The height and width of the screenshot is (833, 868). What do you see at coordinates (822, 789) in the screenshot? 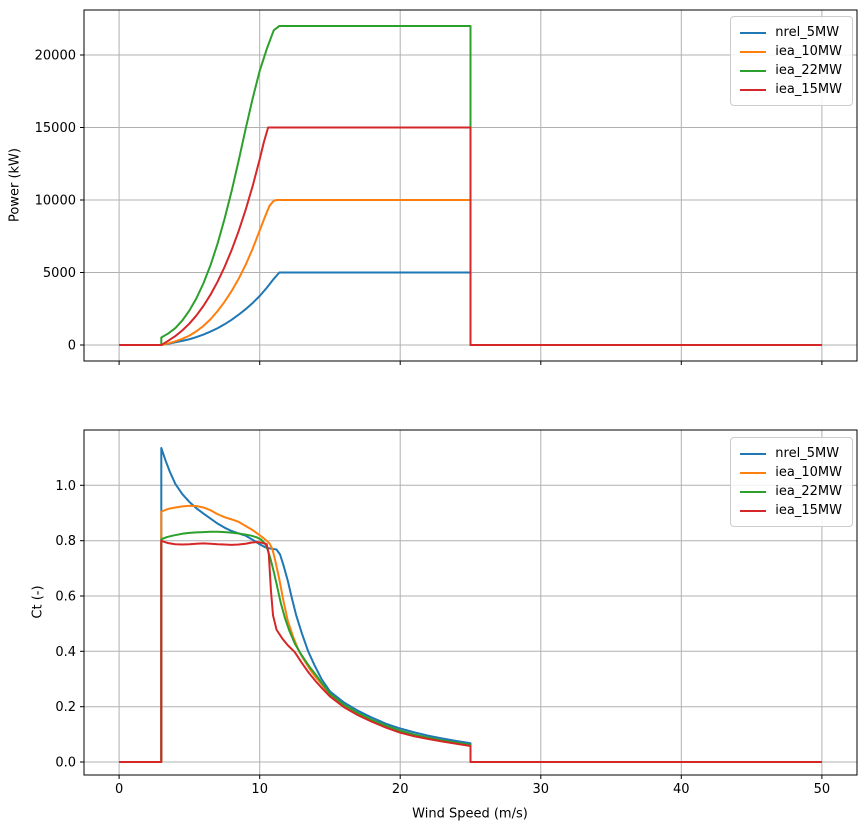
I see `x-tick-label: 50` at bounding box center [822, 789].